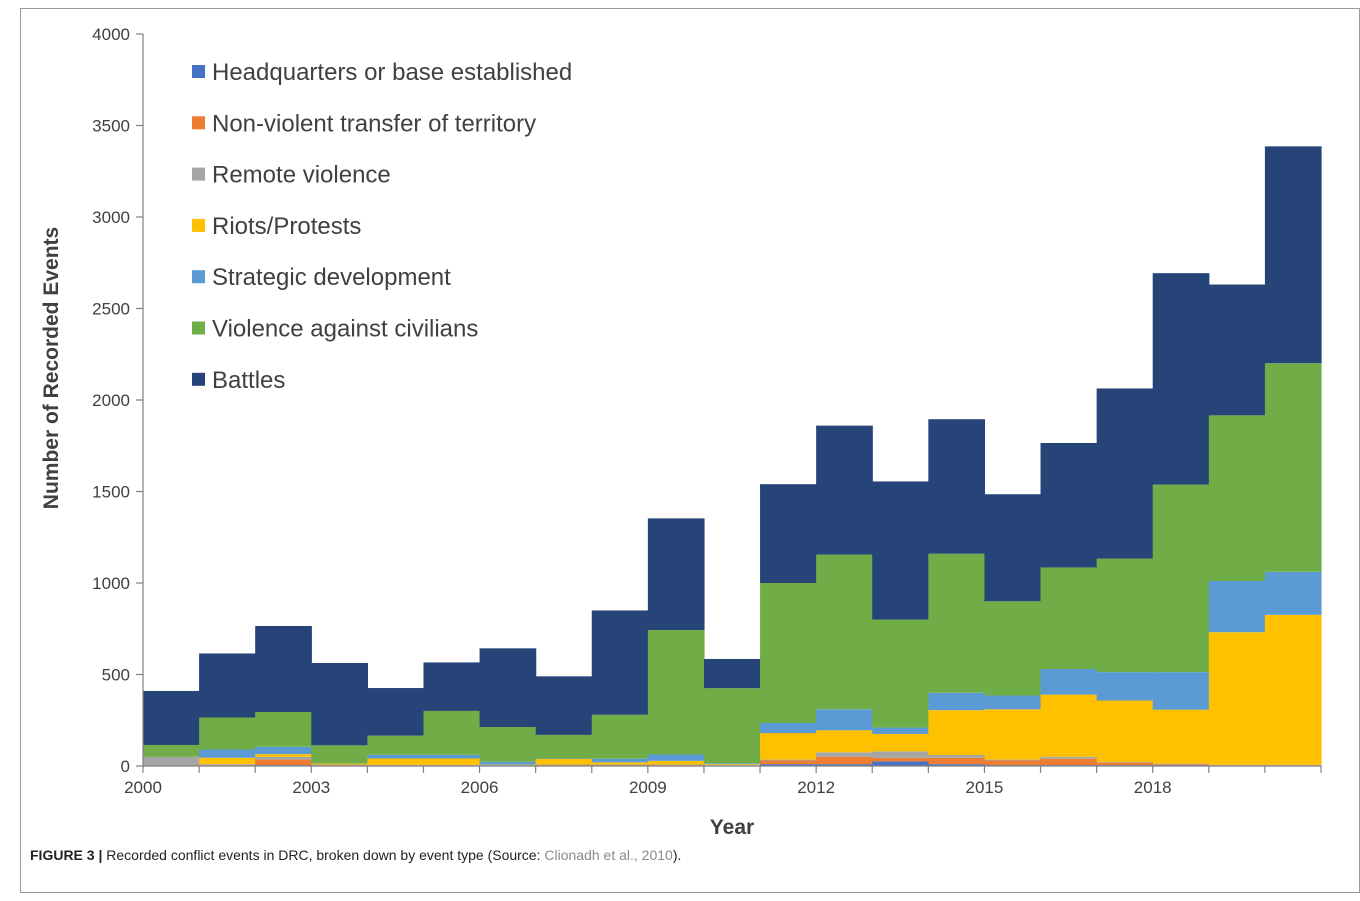 The image size is (1360, 901). I want to click on legend-label: Battles, so click(248, 380).